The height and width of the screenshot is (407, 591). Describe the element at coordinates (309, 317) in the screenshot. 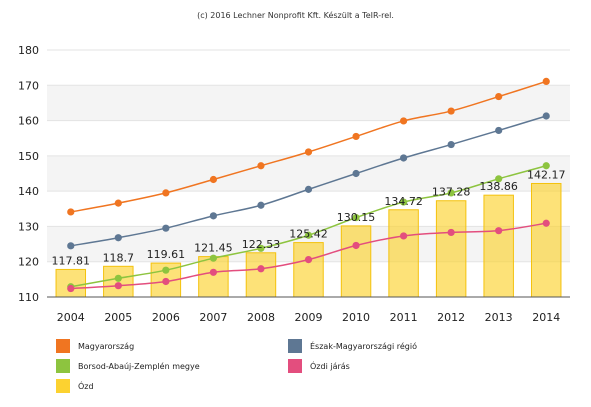

I see `x-tick-label: 2009` at that location.